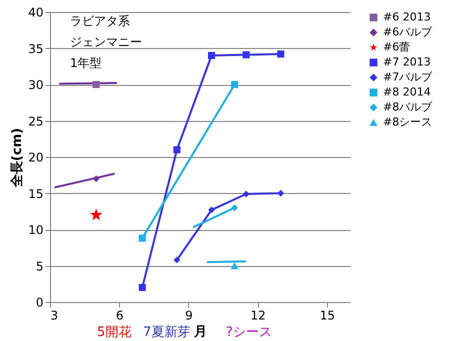  I want to click on y-tick-label: 5, so click(40, 266).